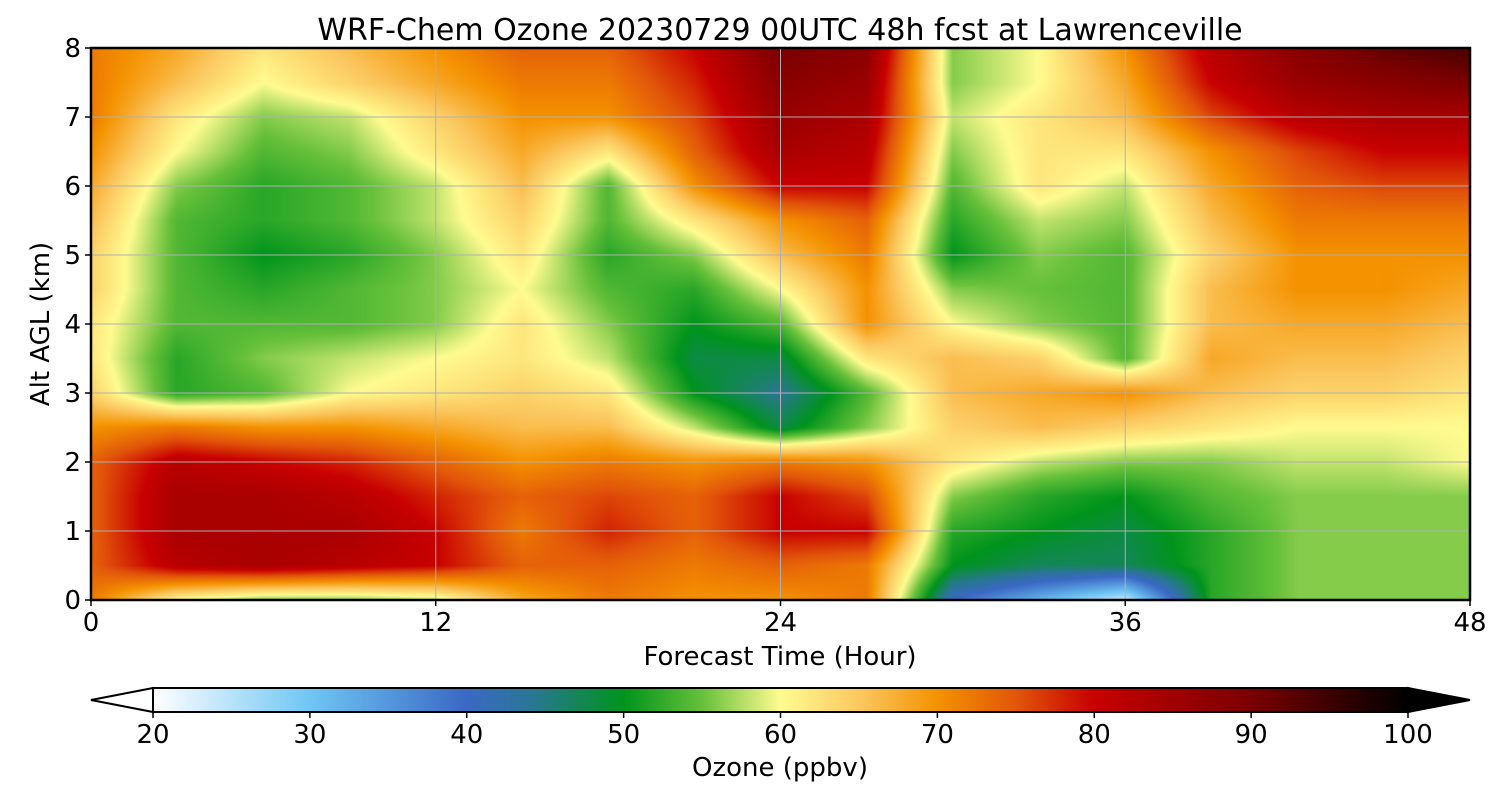 This screenshot has height=800, width=1500. What do you see at coordinates (122, 700) in the screenshot?
I see `colorbar-extend-low` at bounding box center [122, 700].